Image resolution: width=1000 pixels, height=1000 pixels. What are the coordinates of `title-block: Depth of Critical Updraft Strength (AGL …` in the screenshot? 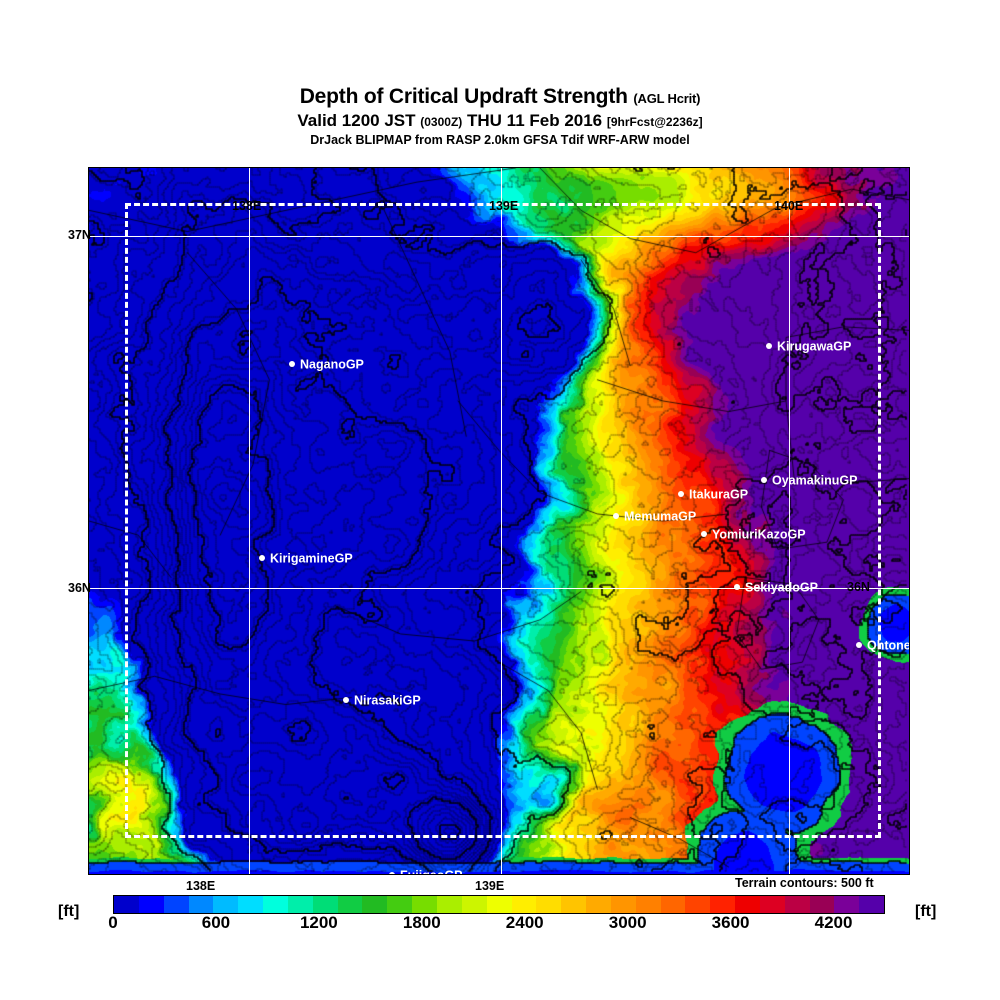 It's located at (500, 117).